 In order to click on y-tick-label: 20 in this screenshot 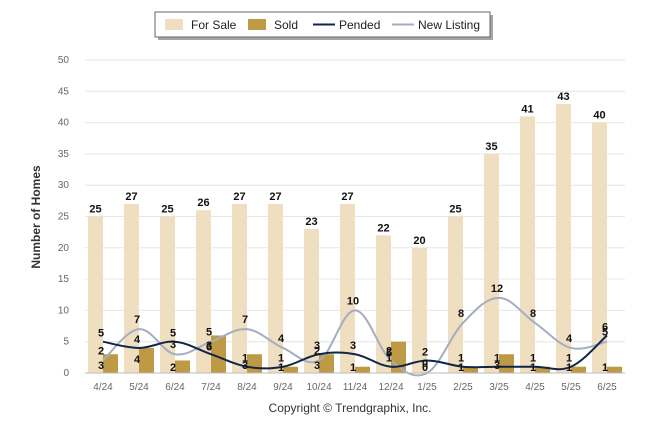, I will do `click(64, 248)`.